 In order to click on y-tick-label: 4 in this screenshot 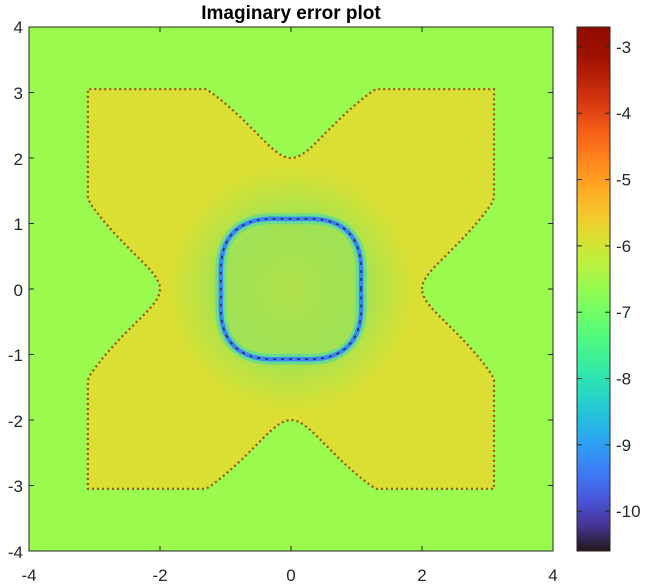, I will do `click(18, 27)`.